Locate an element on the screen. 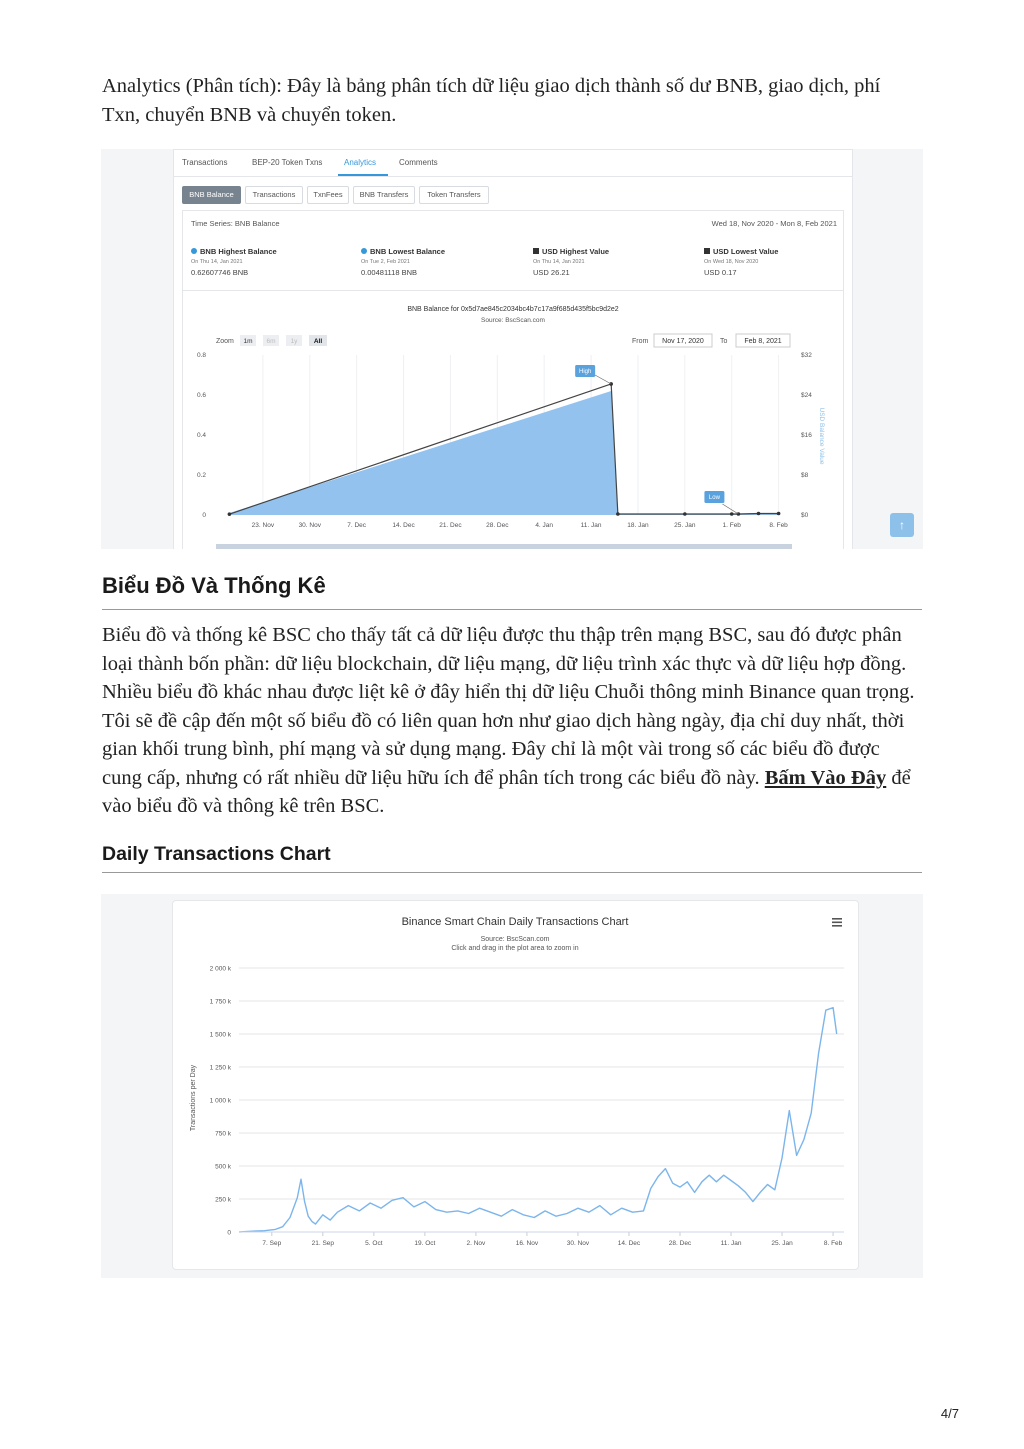 The image size is (1024, 1449). x-tick-label: 5. Oct is located at coordinates (374, 1243).